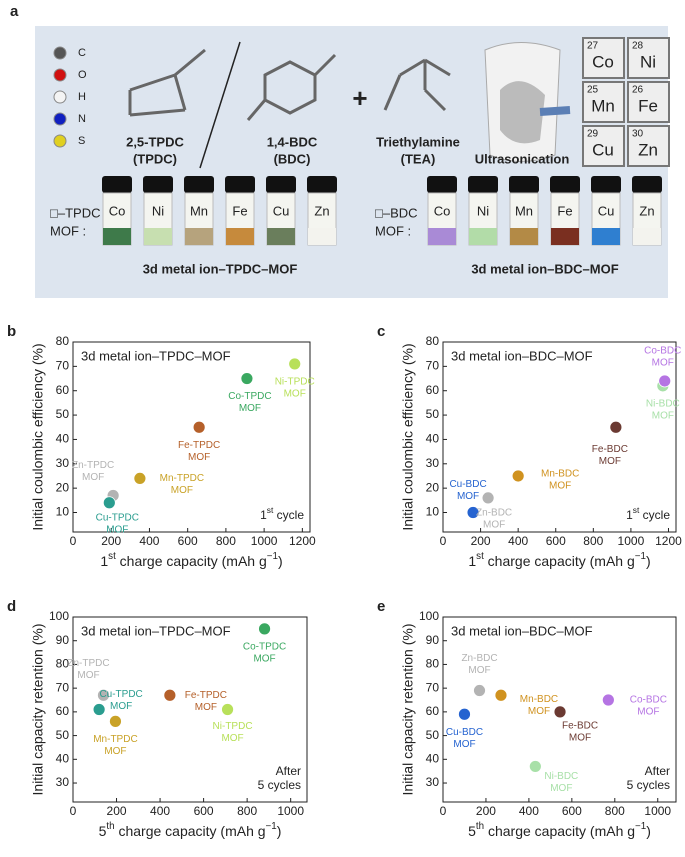  Describe the element at coordinates (263, 515) in the screenshot. I see `panel-note-part: 1` at that location.